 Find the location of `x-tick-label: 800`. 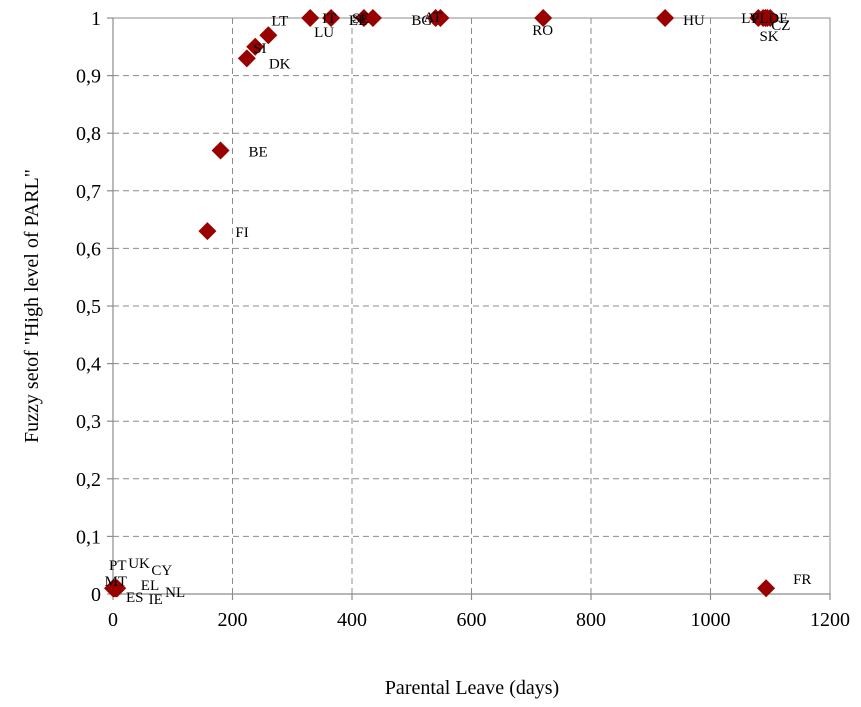

x-tick-label: 800 is located at coordinates (591, 620).